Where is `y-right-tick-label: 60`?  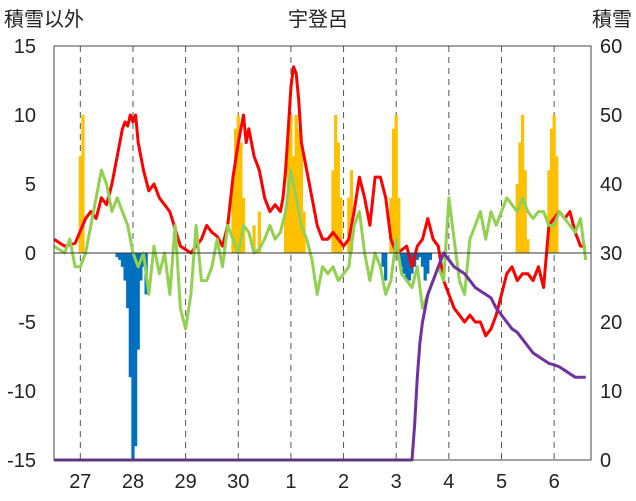
y-right-tick-label: 60 is located at coordinates (611, 47).